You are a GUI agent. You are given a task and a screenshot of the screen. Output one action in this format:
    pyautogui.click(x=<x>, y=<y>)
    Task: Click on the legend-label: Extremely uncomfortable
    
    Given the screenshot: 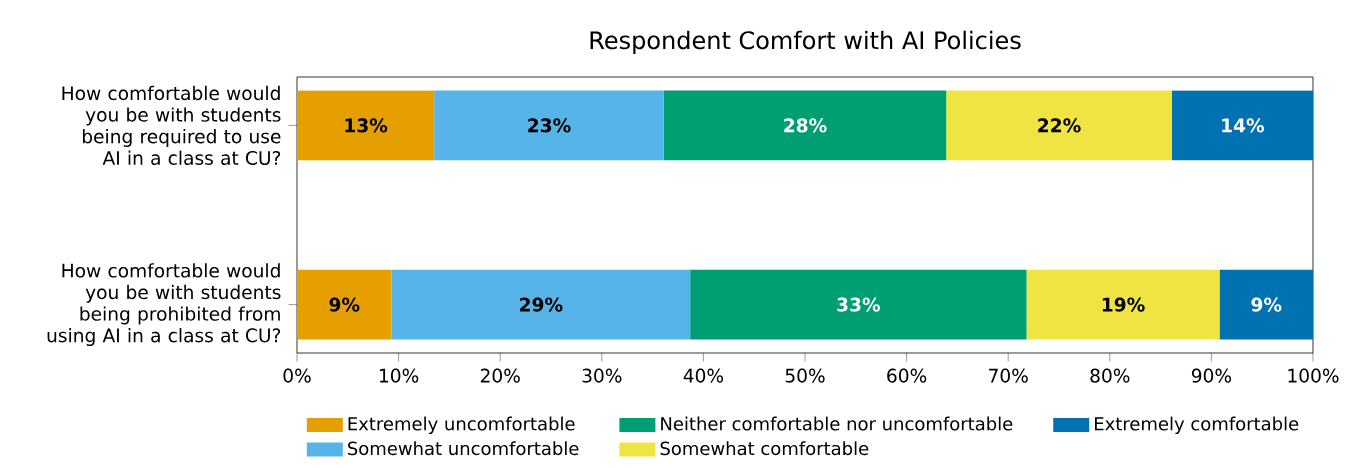 What is the action you would take?
    pyautogui.click(x=461, y=425)
    